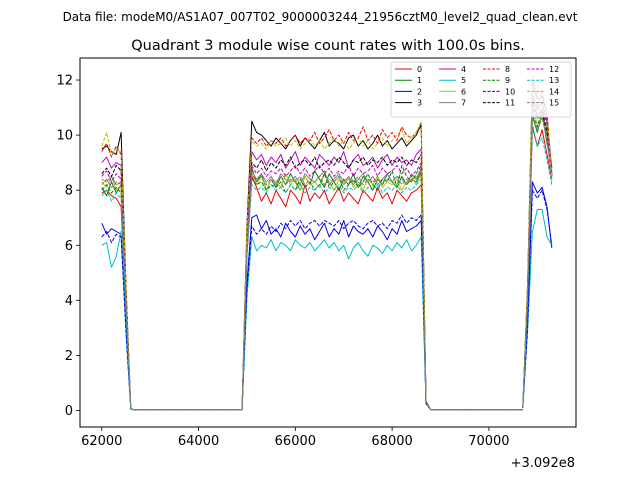 The image size is (640, 480). I want to click on series-8-line, so click(118, 276).